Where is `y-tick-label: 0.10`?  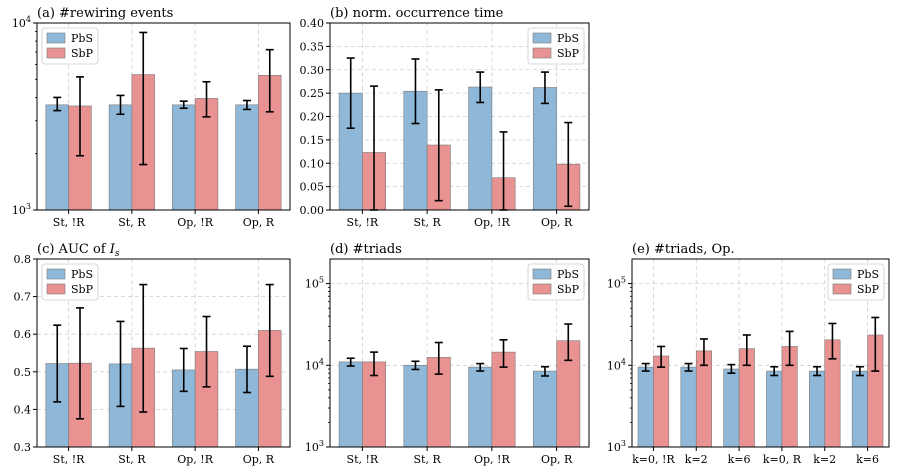 y-tick-label: 0.10 is located at coordinates (312, 163).